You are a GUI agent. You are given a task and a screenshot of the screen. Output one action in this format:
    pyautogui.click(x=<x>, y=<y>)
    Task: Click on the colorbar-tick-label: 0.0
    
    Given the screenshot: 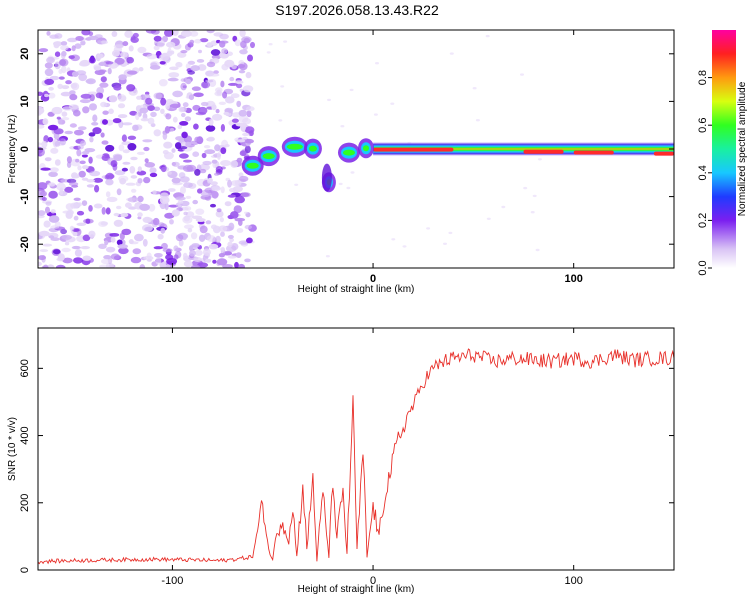 What is the action you would take?
    pyautogui.click(x=703, y=267)
    